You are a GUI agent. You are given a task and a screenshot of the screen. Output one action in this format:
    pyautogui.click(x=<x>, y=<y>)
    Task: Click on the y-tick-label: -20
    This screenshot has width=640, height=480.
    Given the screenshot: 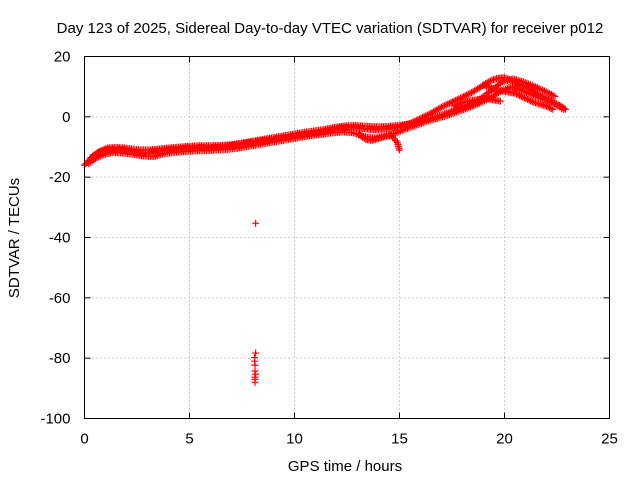 What is the action you would take?
    pyautogui.click(x=60, y=177)
    